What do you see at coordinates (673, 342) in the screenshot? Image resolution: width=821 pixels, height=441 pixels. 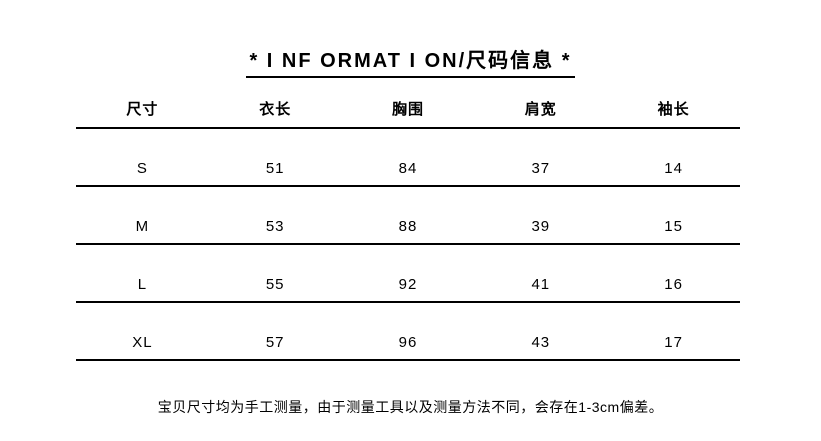 I see `cell-sleeve: 17` at bounding box center [673, 342].